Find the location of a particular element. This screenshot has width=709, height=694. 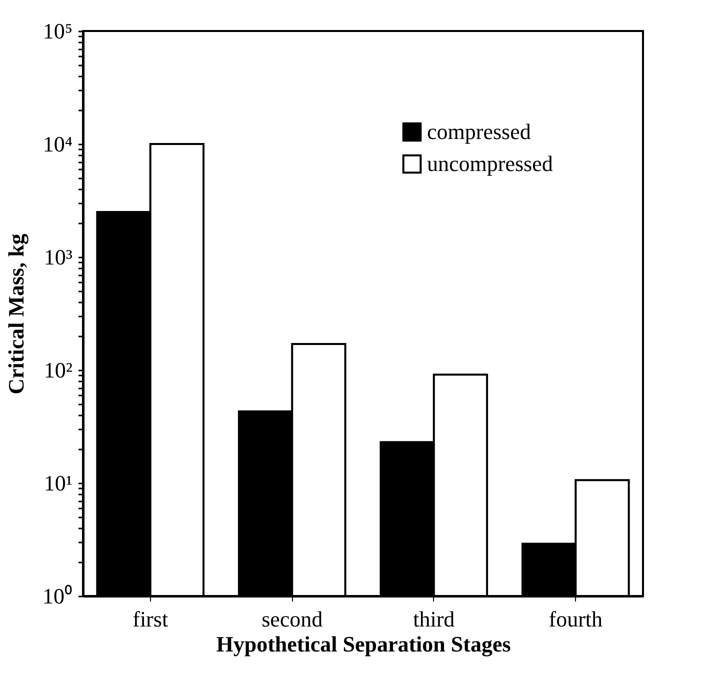

y-tick-label: 10⁵ is located at coordinates (57, 31).